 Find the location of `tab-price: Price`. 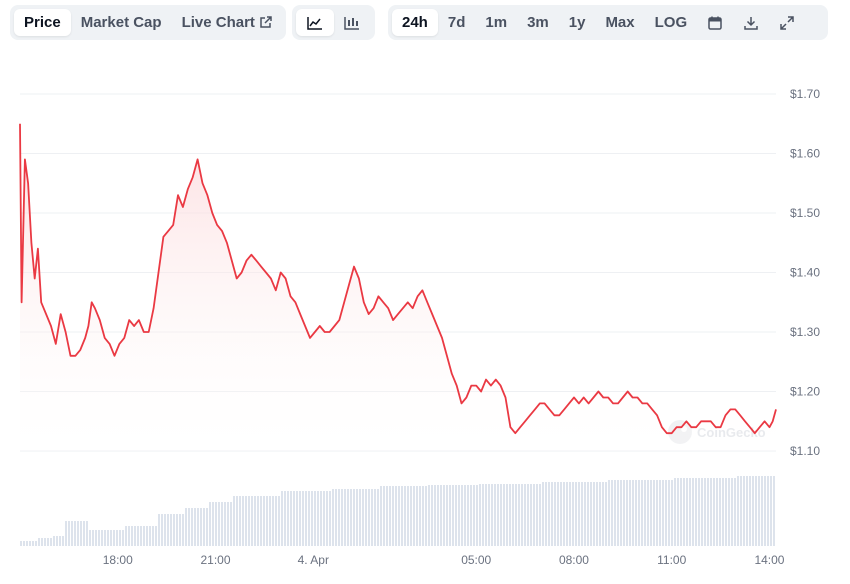

tab-price: Price is located at coordinates (42, 22).